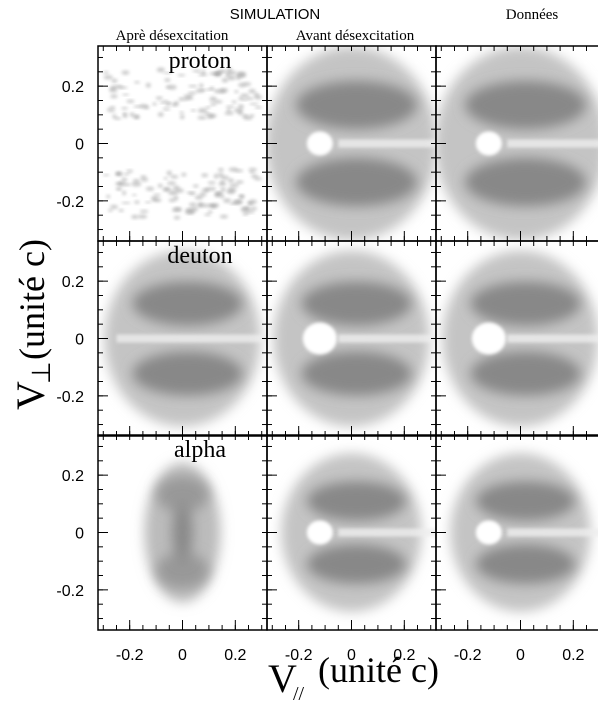  Describe the element at coordinates (200, 61) in the screenshot. I see `row-label: proton` at that location.